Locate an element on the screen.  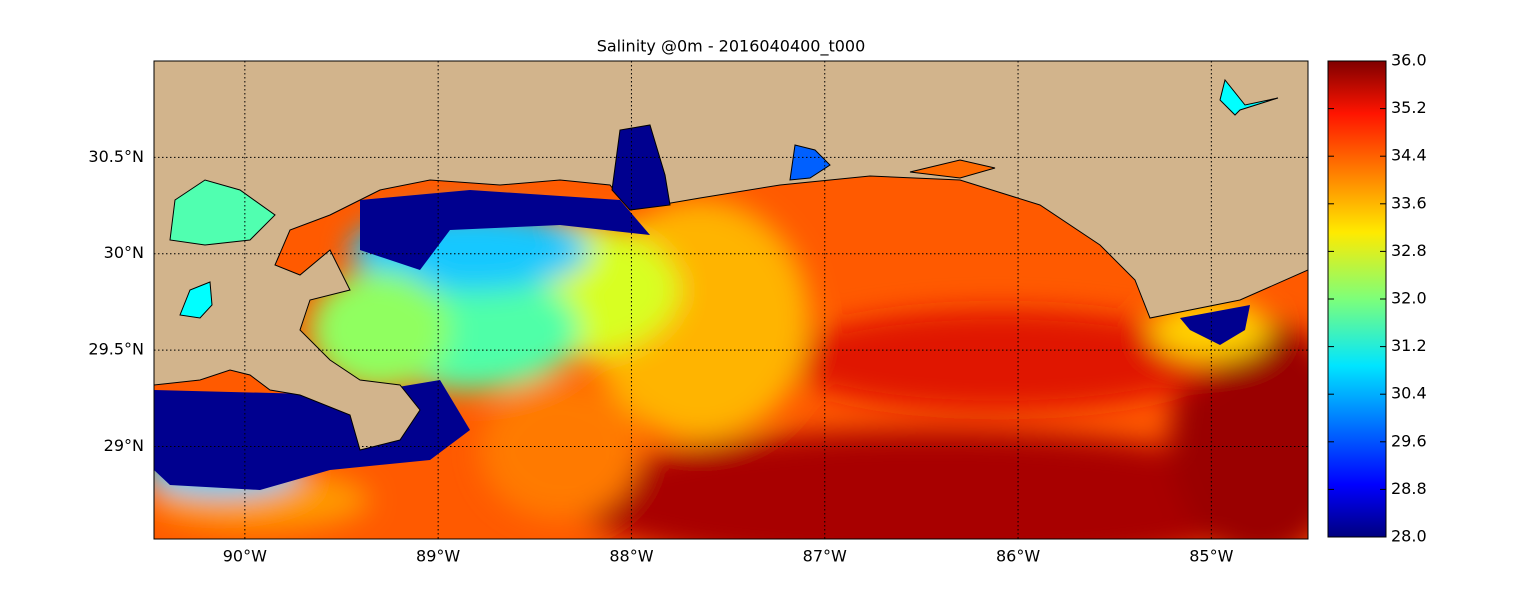
colorbar-tick-label: 36.0 is located at coordinates (1409, 60).